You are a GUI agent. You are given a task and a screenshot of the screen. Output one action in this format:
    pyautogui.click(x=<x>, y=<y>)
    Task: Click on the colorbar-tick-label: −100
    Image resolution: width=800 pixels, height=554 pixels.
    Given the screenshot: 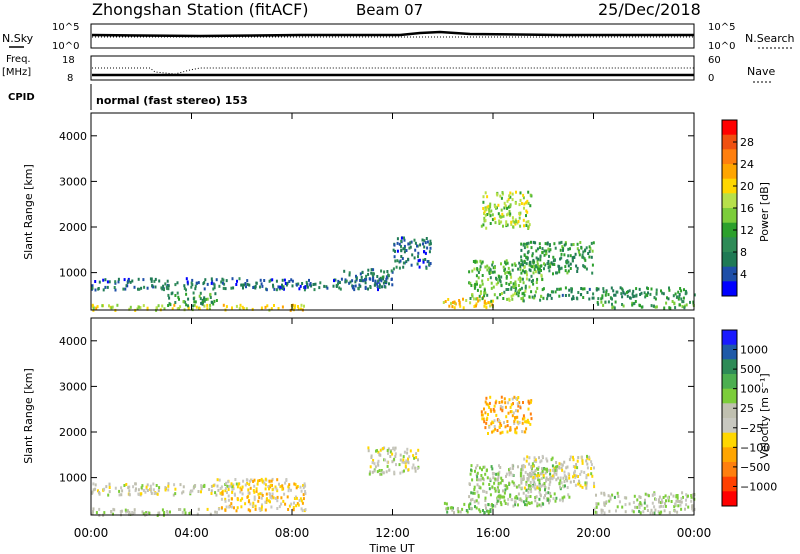 What is the action you would take?
    pyautogui.click(x=755, y=447)
    